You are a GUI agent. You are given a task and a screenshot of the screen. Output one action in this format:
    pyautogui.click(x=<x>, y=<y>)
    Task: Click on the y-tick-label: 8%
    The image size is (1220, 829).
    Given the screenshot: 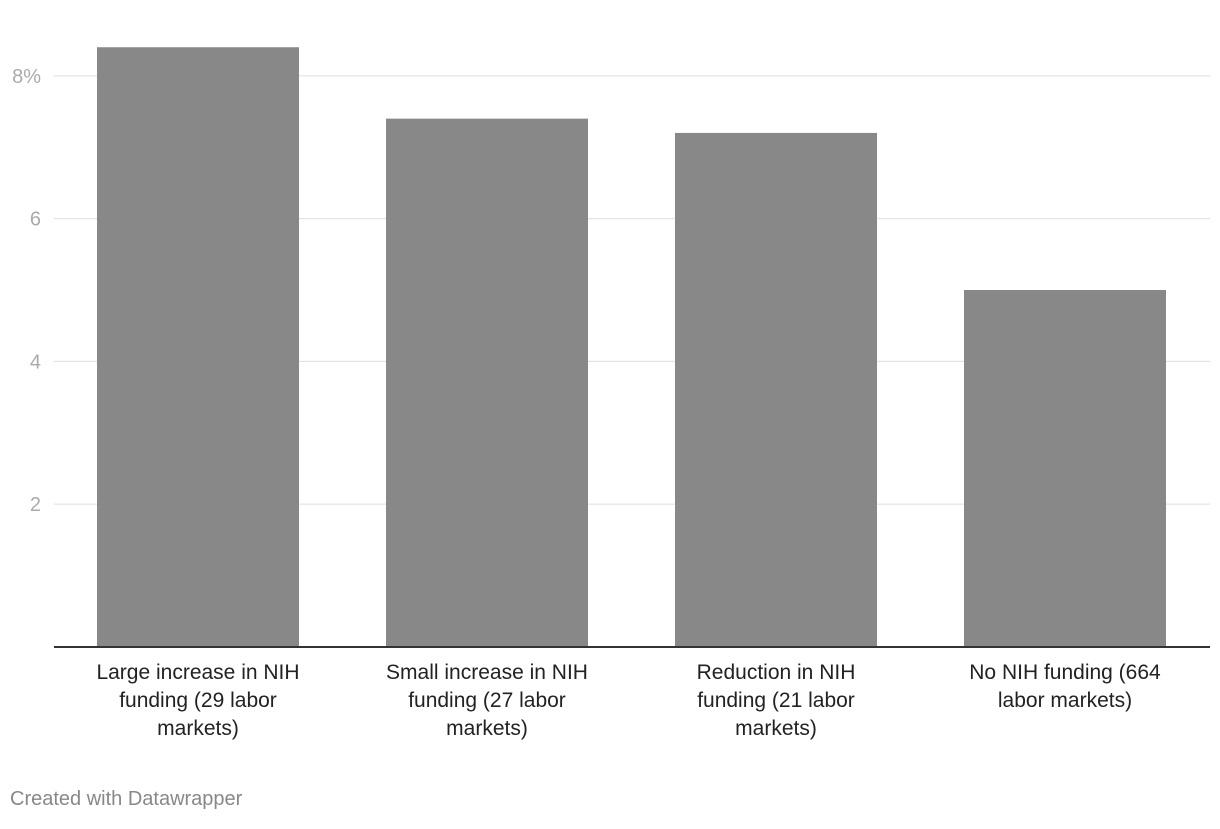 What is the action you would take?
    pyautogui.click(x=26, y=77)
    